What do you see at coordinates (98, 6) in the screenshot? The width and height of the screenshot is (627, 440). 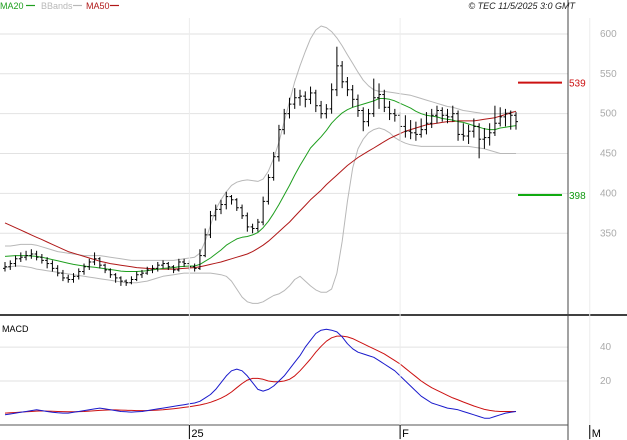 I see `legend-label: MA50` at bounding box center [98, 6].